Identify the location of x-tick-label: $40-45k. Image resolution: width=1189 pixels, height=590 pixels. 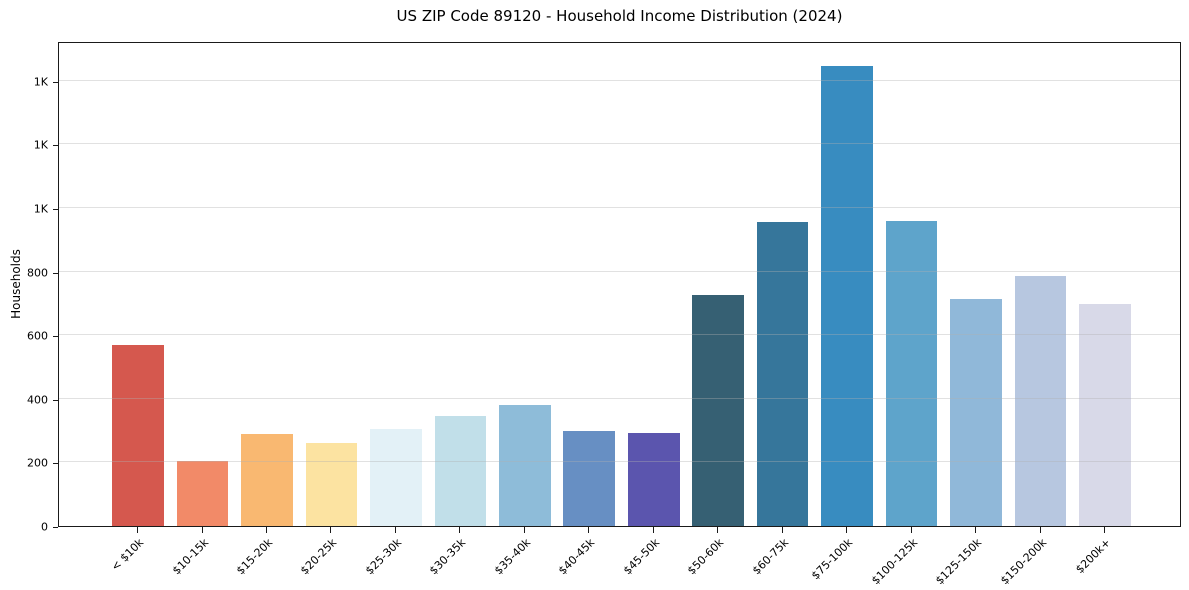
(577, 557).